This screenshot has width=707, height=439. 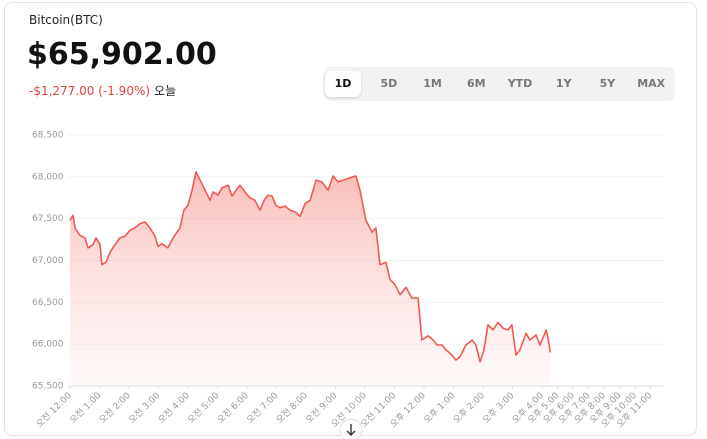 I want to click on range-tab: 1D, so click(x=343, y=84).